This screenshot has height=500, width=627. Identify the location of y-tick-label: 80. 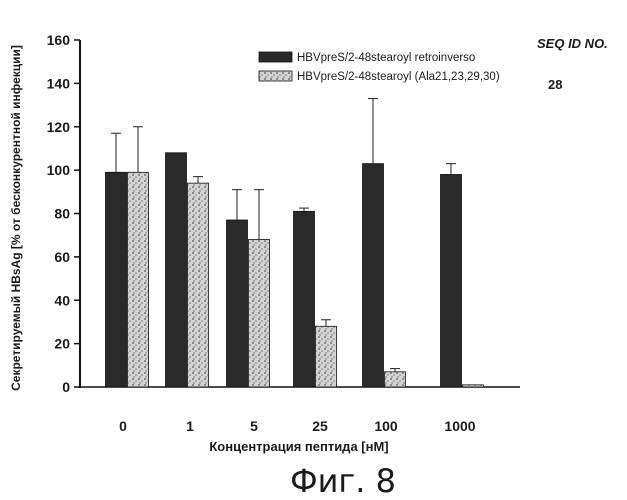
(62, 214).